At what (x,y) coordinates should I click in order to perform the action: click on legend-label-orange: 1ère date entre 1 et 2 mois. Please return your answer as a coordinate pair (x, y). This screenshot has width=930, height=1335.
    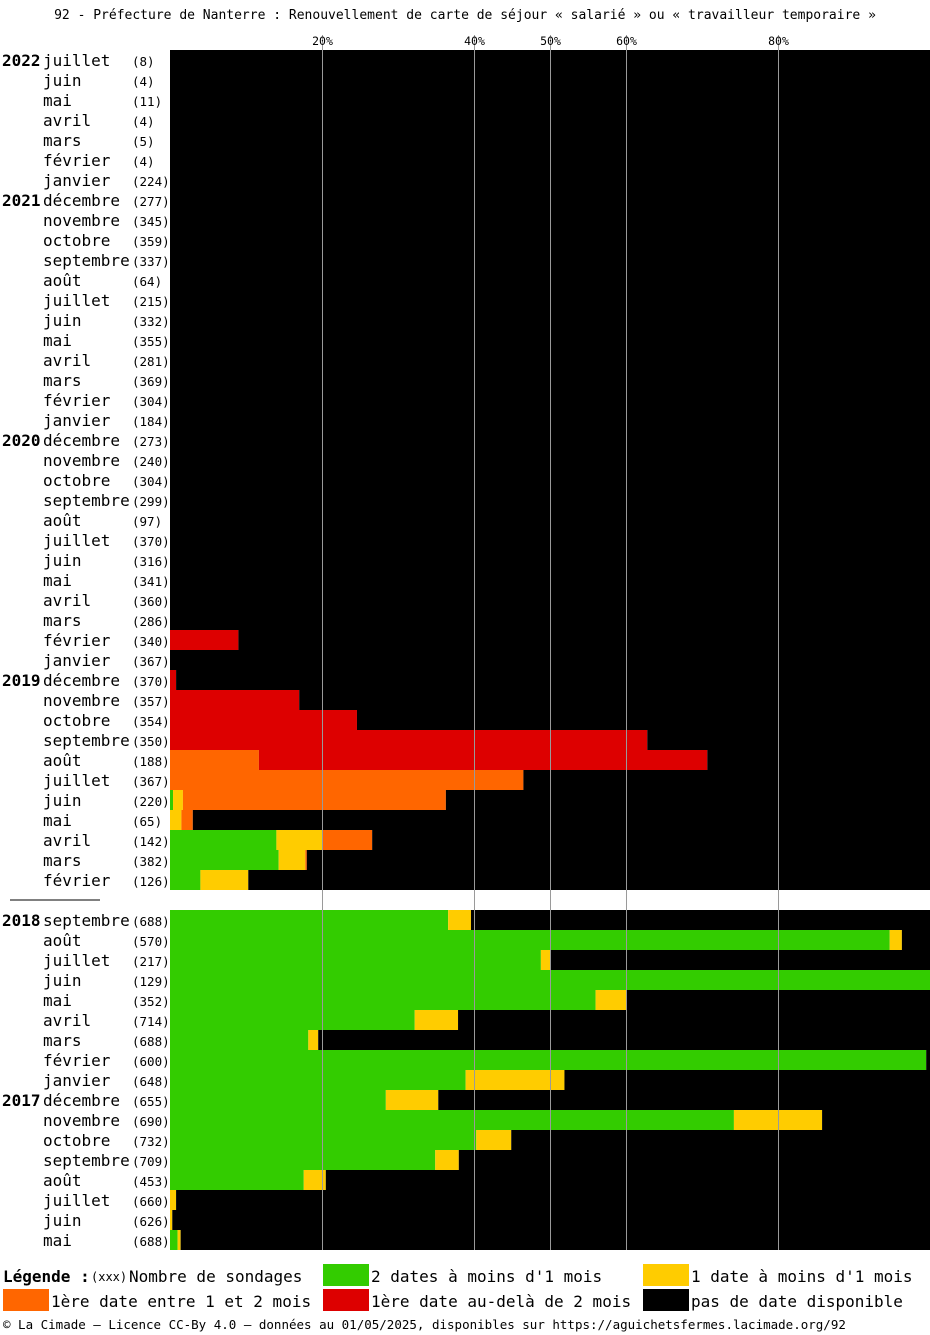
    Looking at the image, I should click on (181, 1301).